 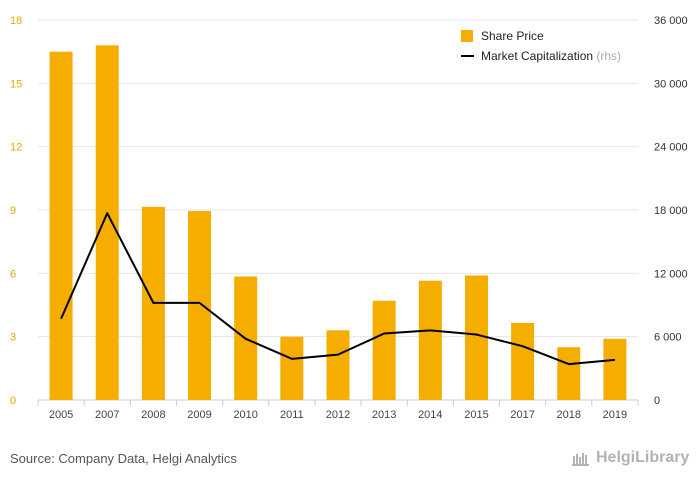 I want to click on legend-swatch-share-price, so click(x=467, y=36).